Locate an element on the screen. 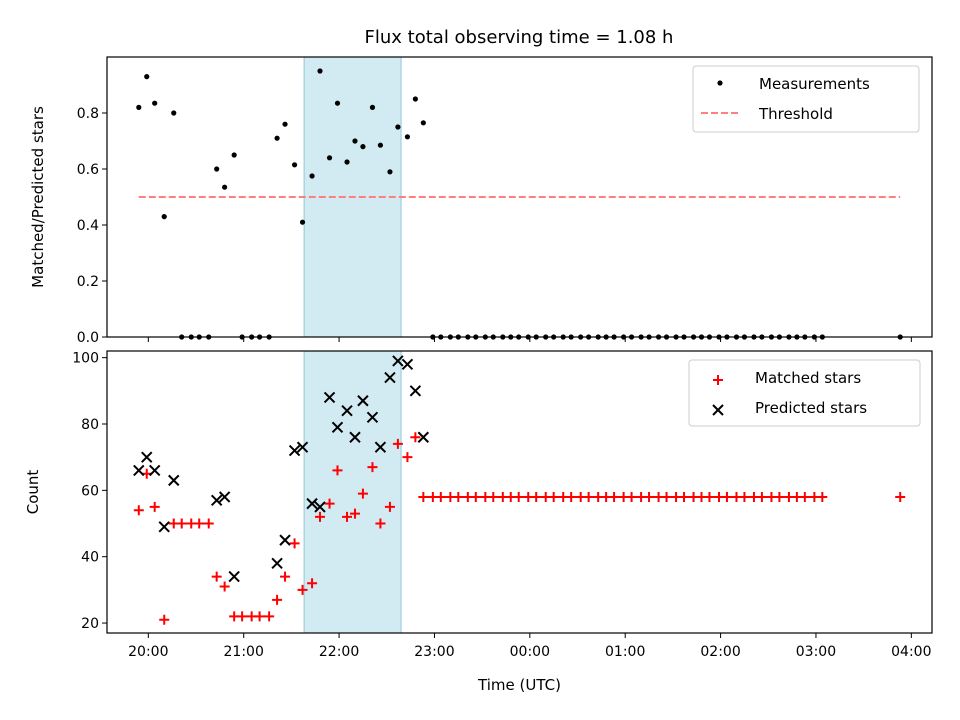 The height and width of the screenshot is (720, 960). observing-window-span is located at coordinates (352, 492).